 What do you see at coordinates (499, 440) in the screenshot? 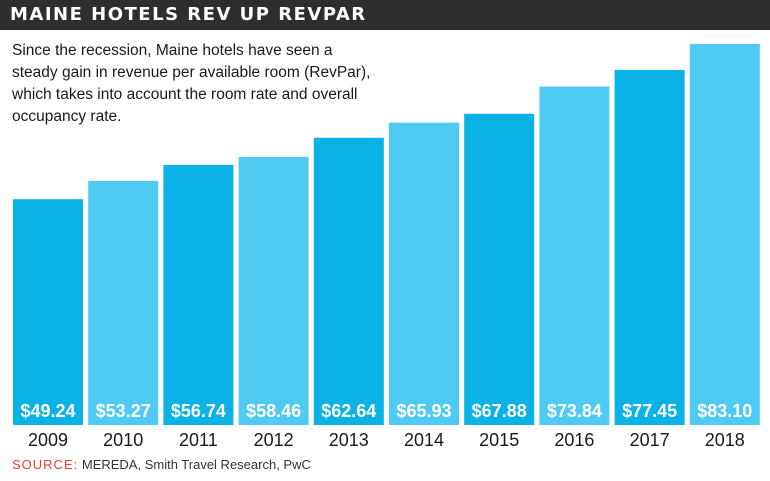
I see `x-tick-label-2015: 2015` at bounding box center [499, 440].